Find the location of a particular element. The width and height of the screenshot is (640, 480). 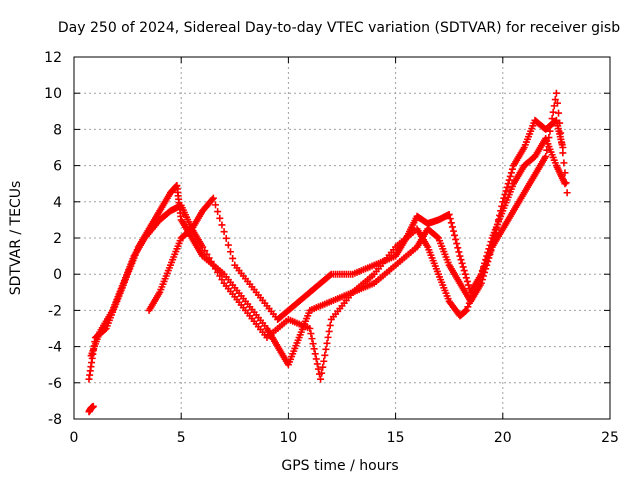

y-tick-label: 8 is located at coordinates (57, 130).